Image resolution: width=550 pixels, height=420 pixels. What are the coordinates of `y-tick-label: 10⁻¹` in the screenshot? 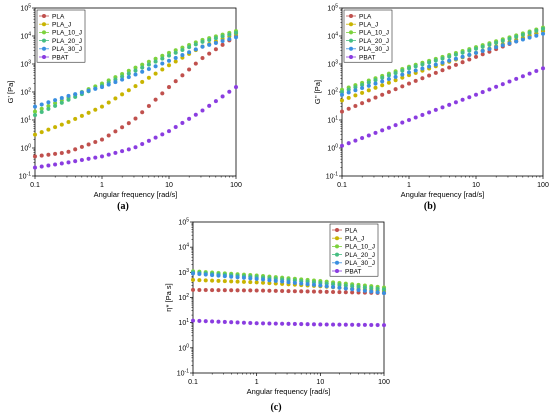 It's located at (183, 373).